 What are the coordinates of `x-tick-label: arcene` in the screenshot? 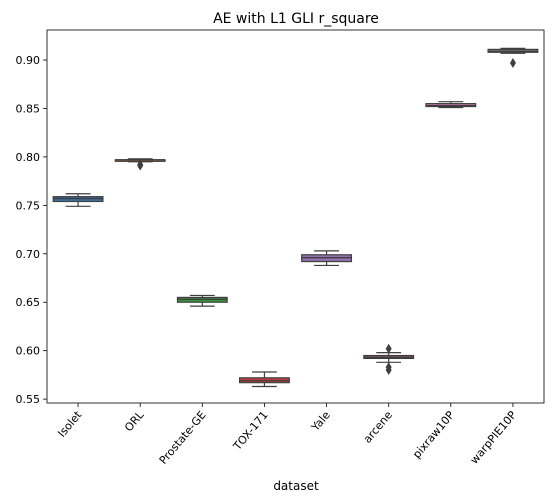 It's located at (378, 426).